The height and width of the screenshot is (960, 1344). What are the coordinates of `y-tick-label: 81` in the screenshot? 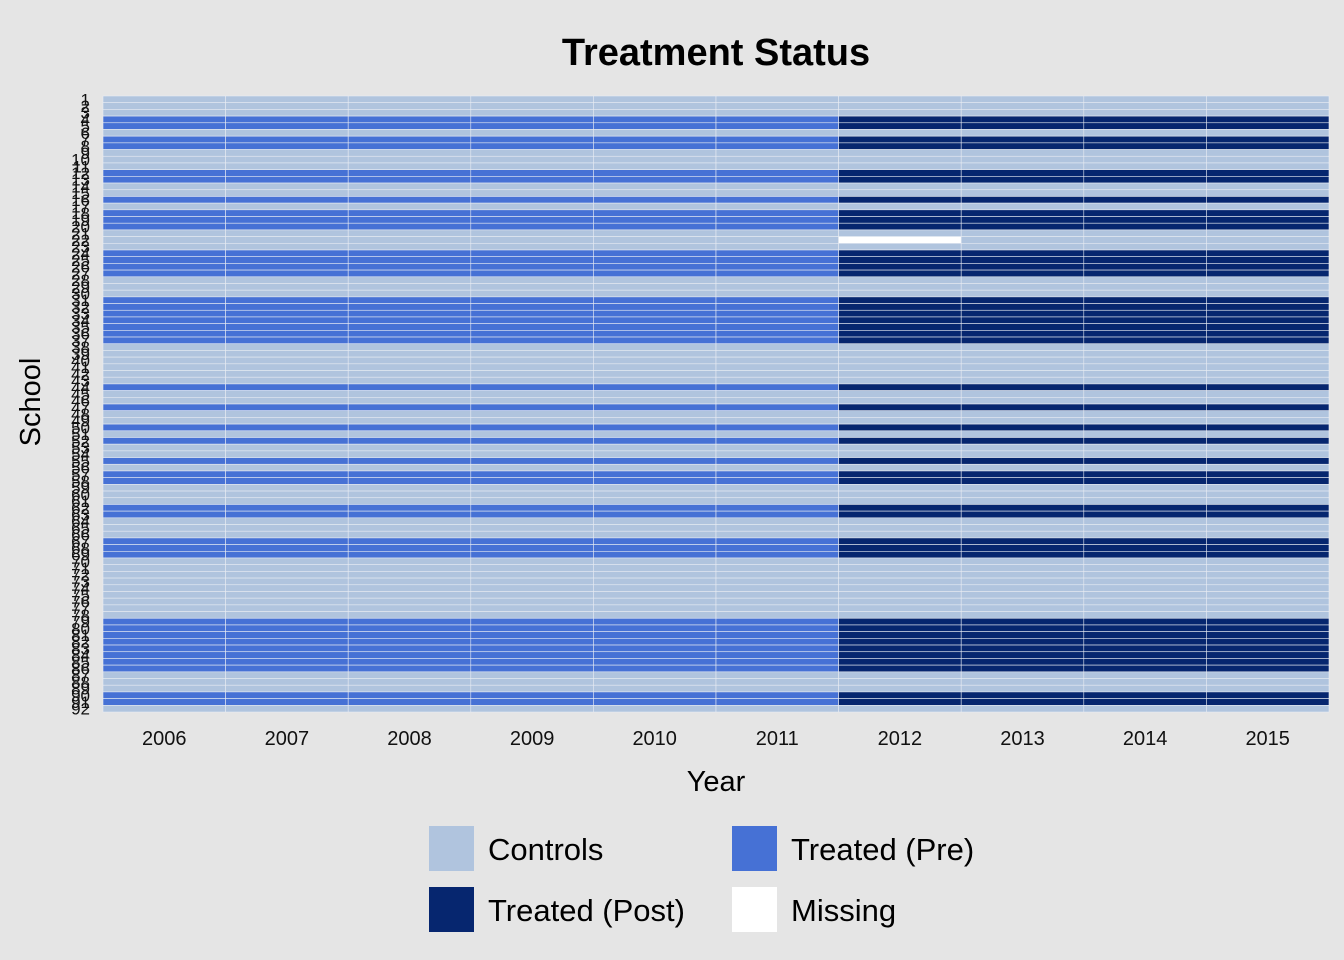 It's located at (80, 635).